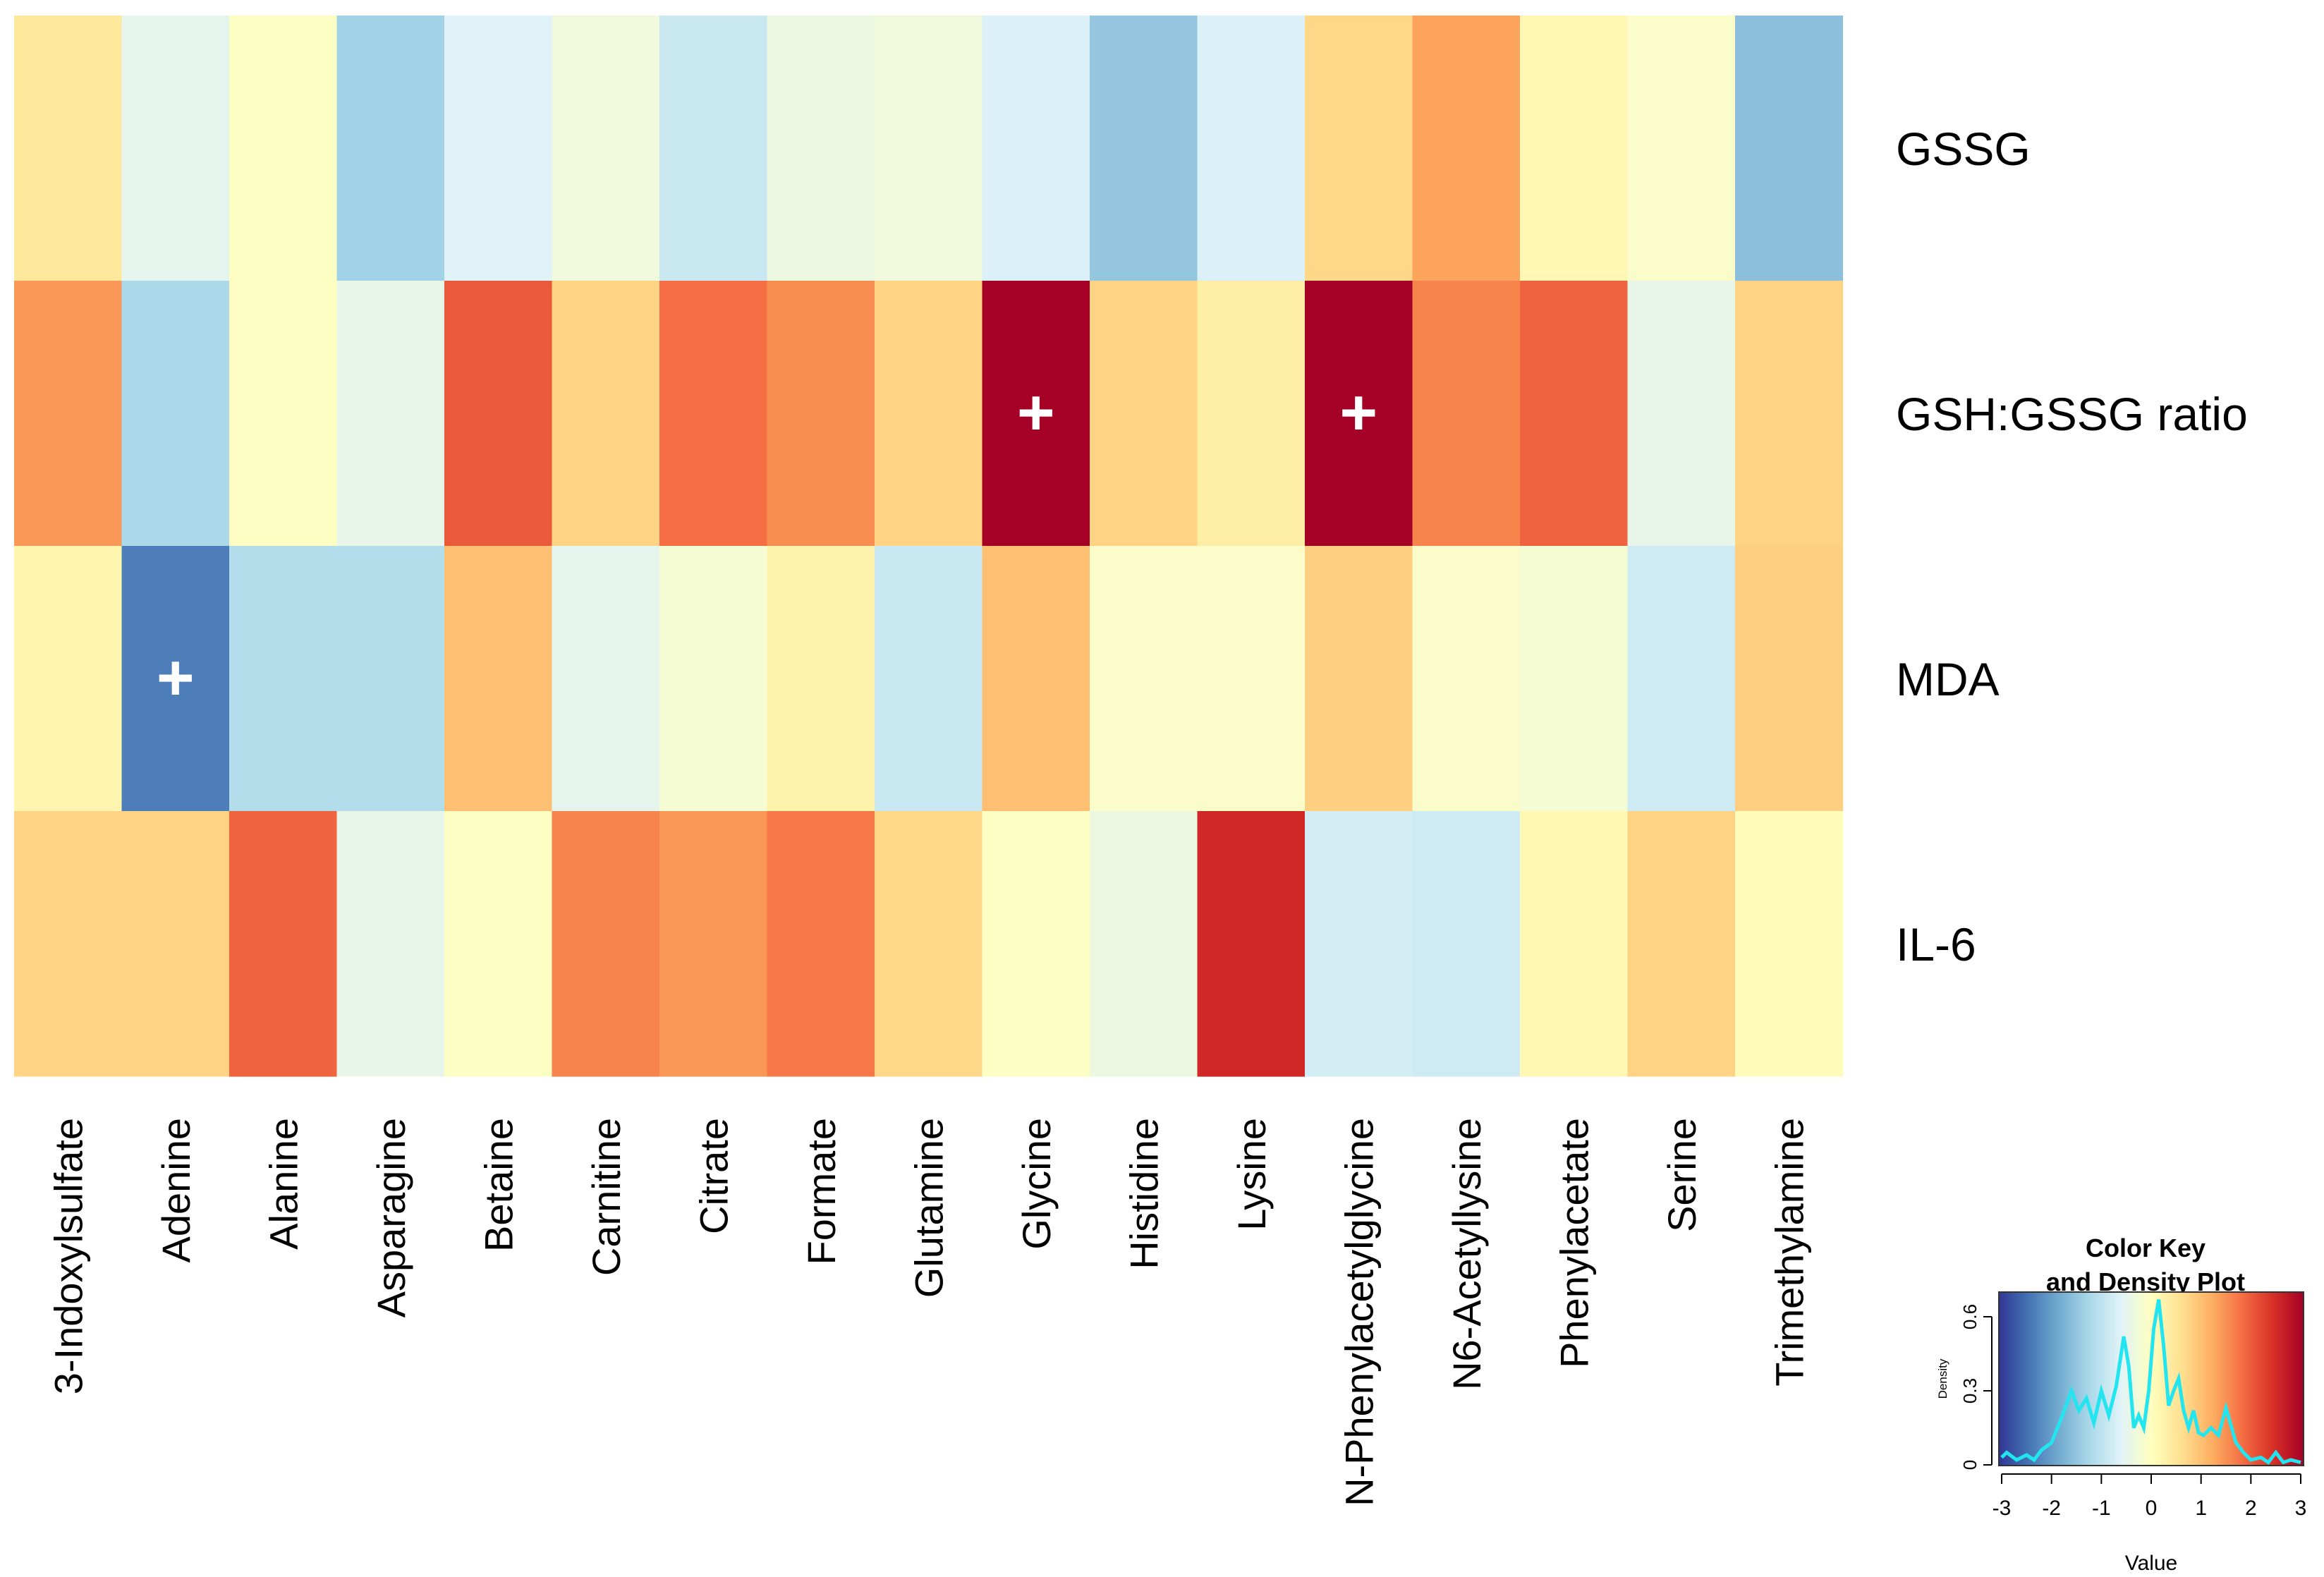  What do you see at coordinates (821, 1191) in the screenshot?
I see `column-label: Formate` at bounding box center [821, 1191].